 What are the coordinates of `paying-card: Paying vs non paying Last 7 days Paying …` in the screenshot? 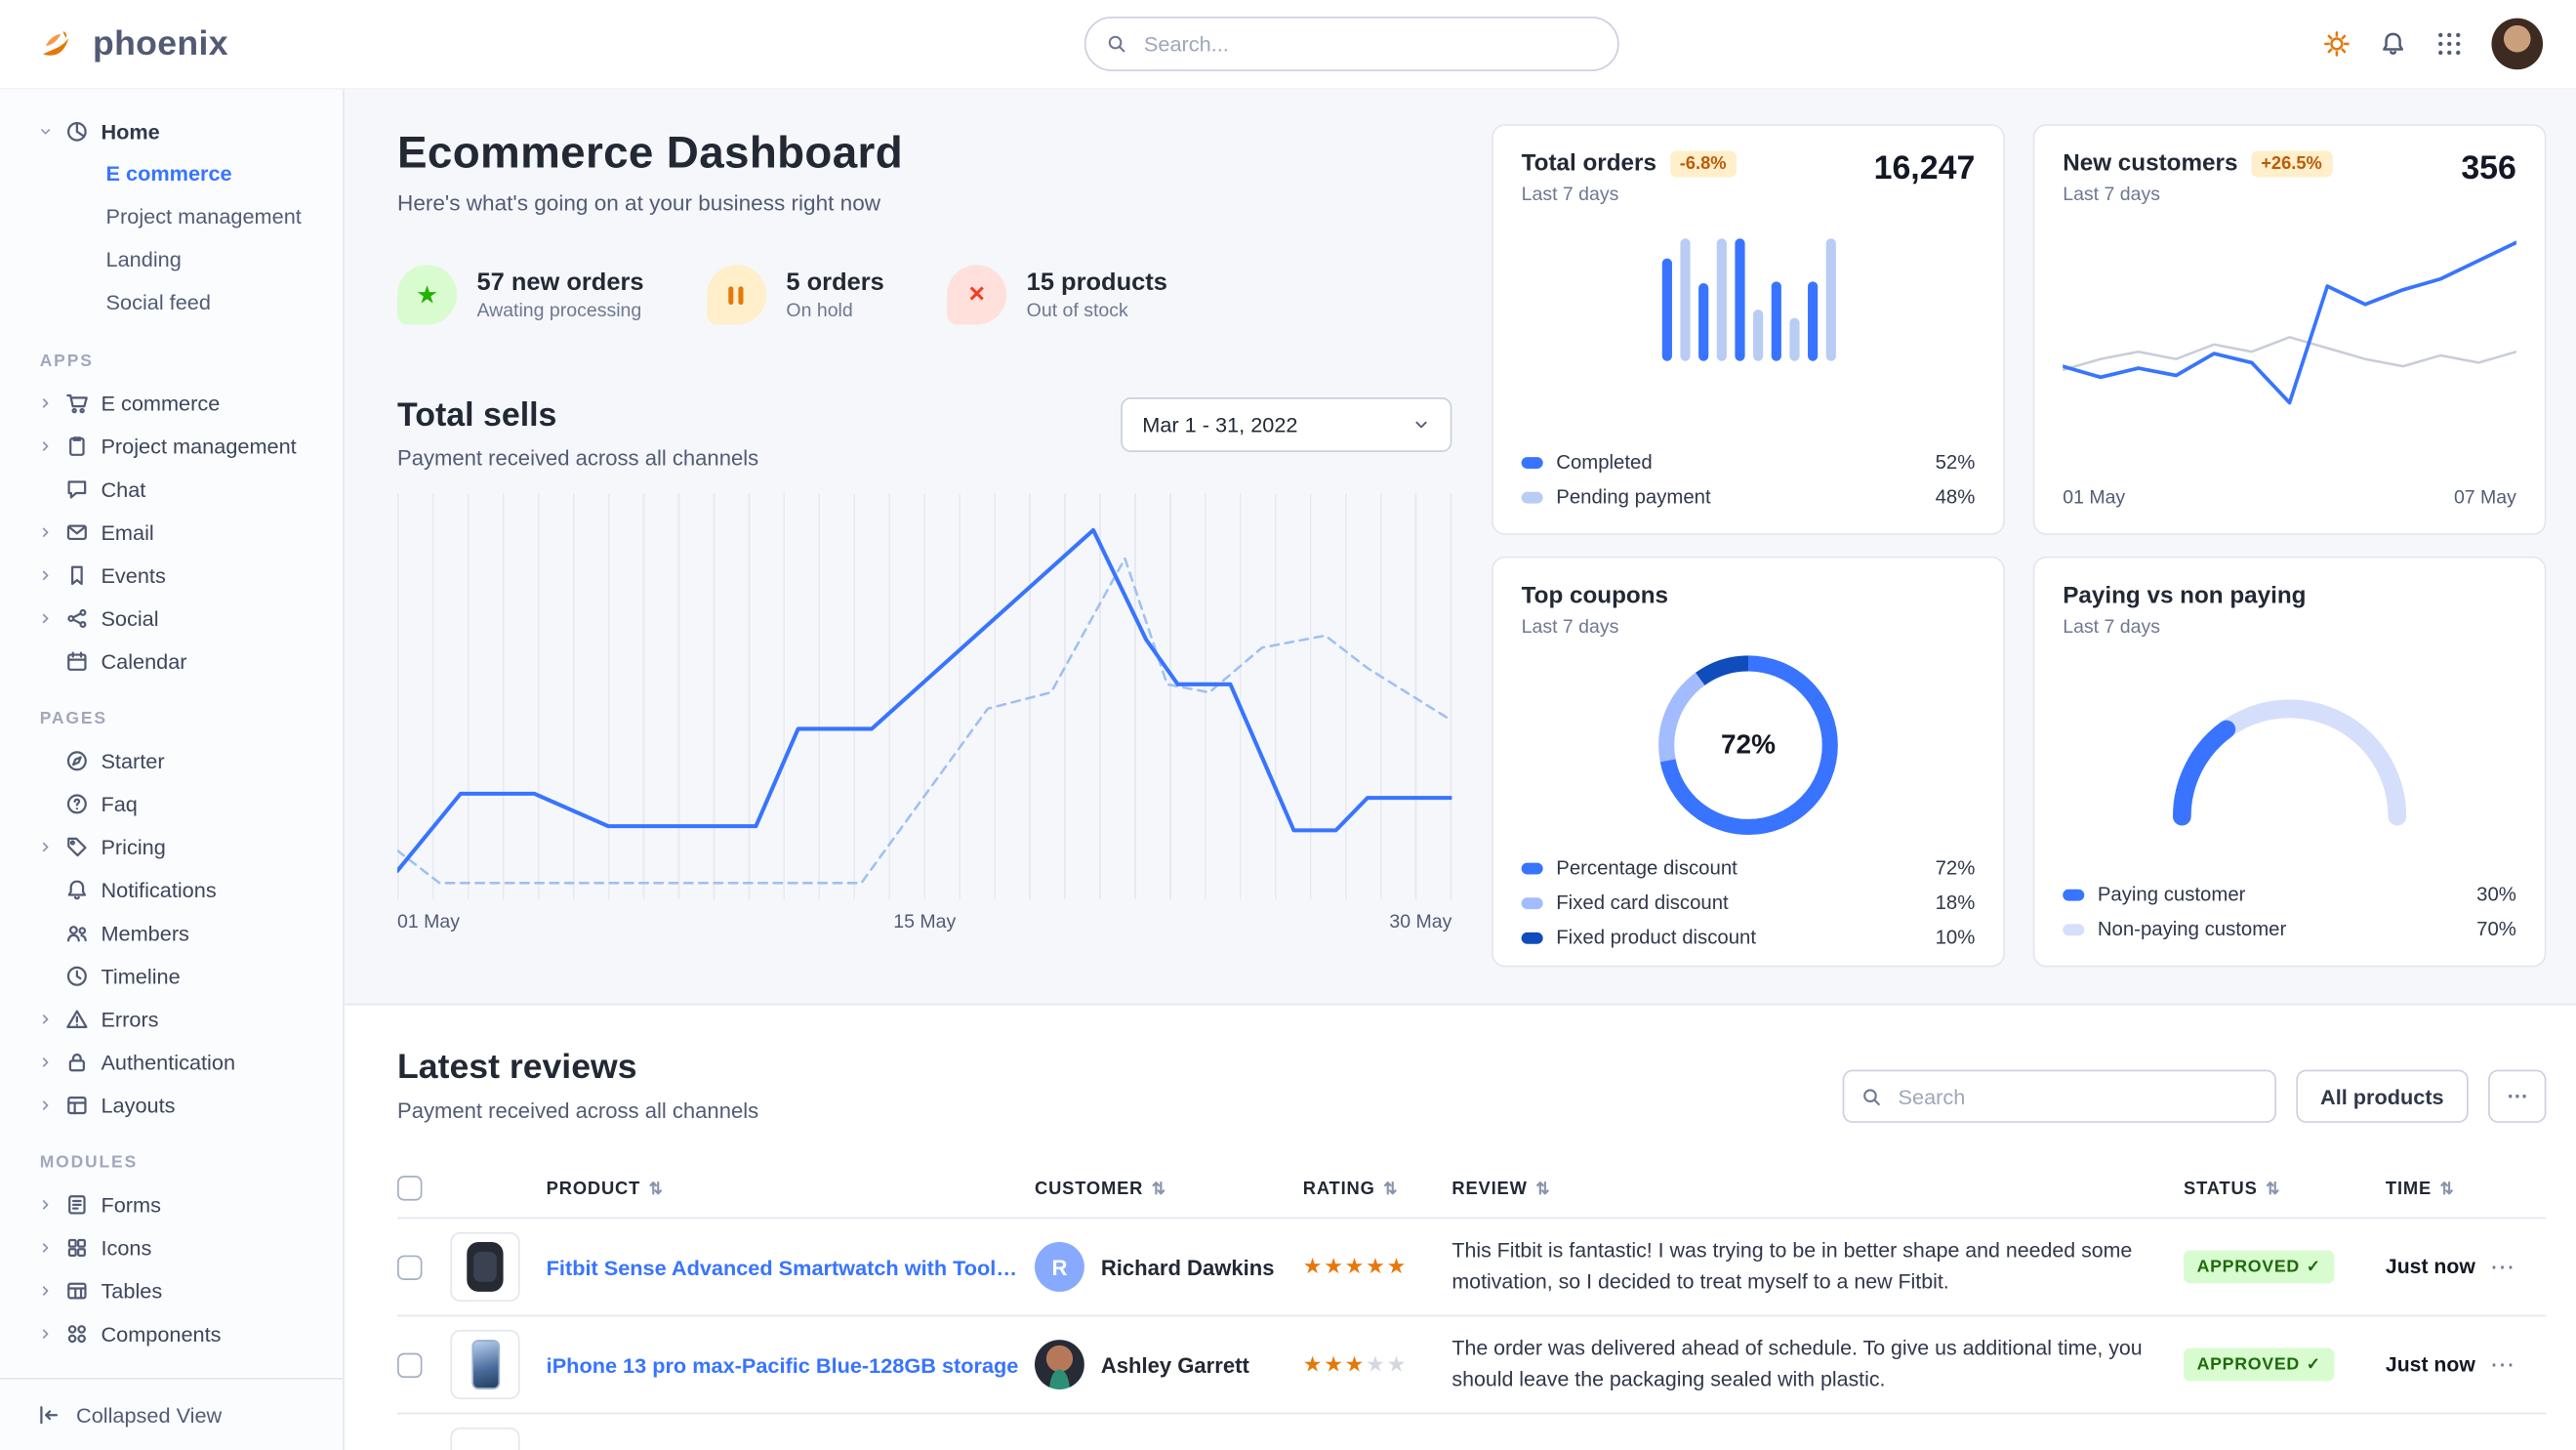 It's located at (2289, 762).